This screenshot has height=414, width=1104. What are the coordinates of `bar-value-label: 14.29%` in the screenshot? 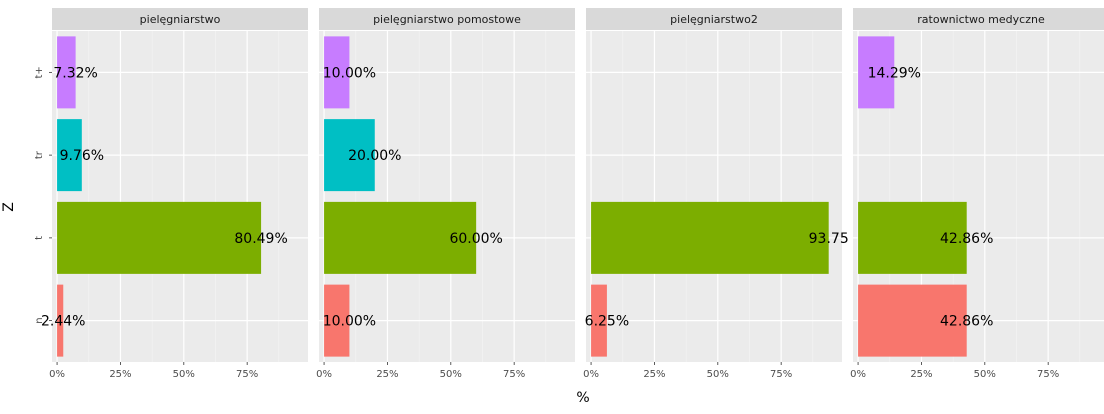 It's located at (894, 73).